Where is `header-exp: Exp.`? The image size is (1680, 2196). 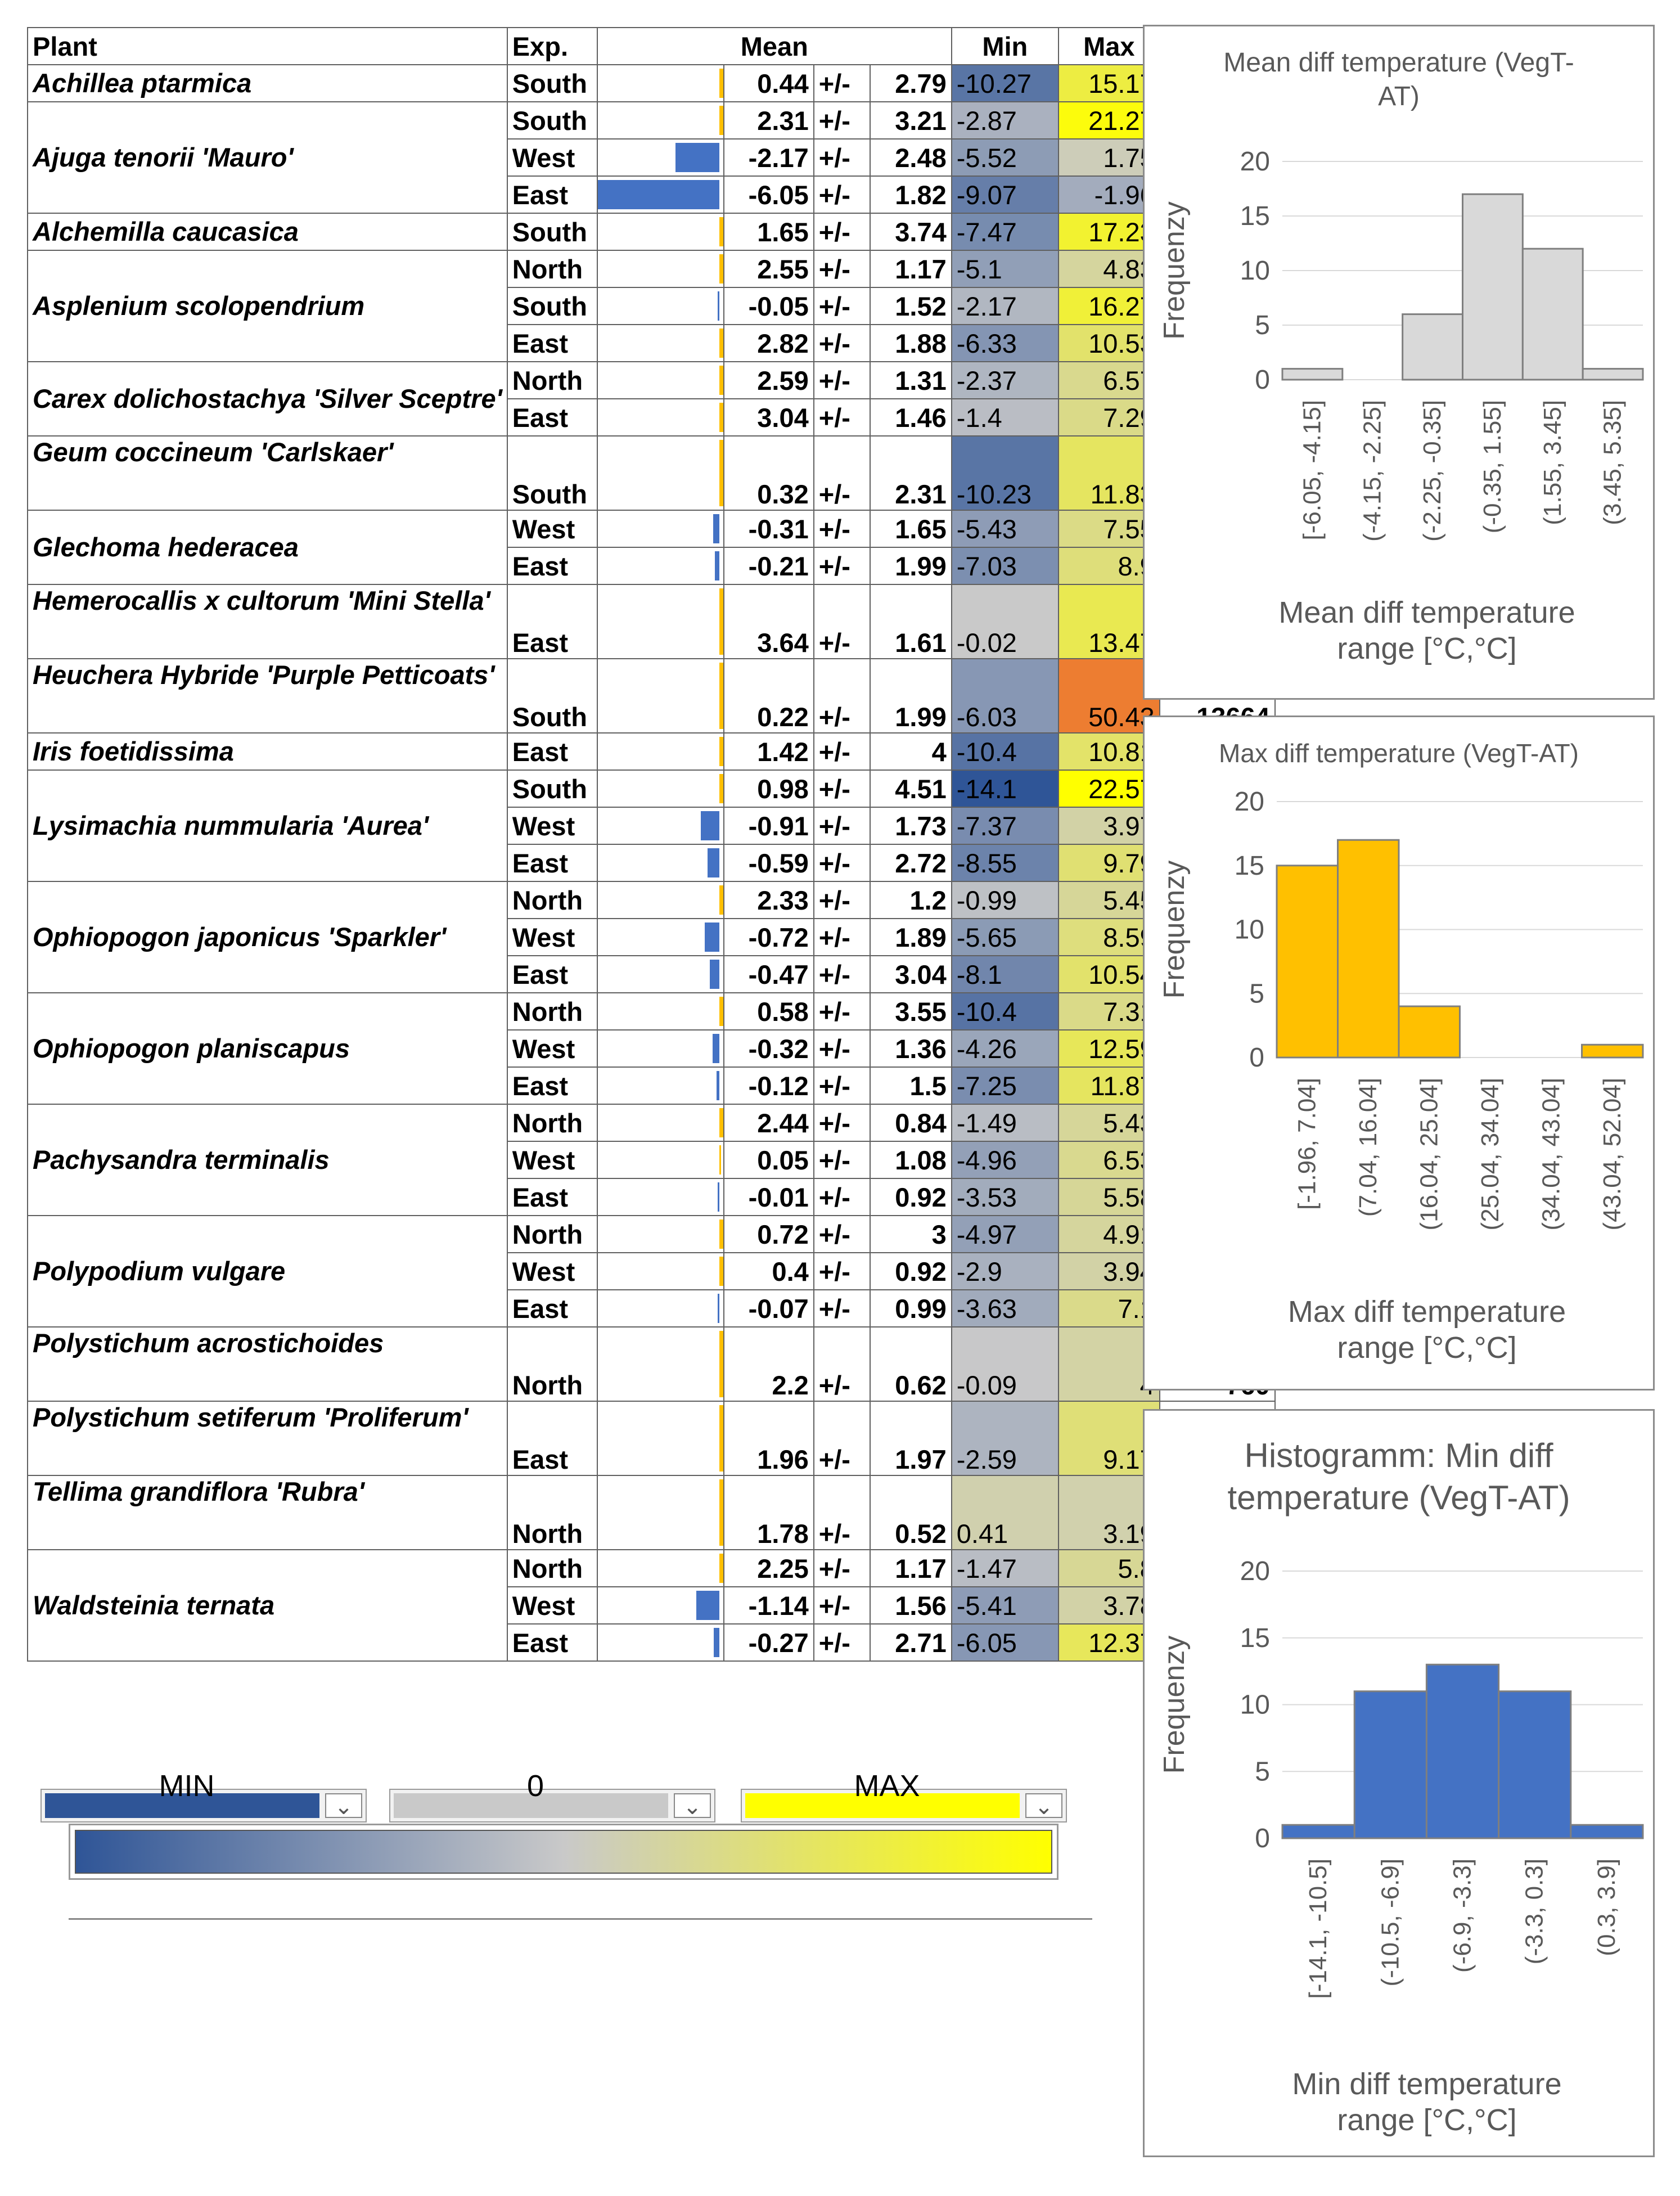
header-exp: Exp. is located at coordinates (552, 46).